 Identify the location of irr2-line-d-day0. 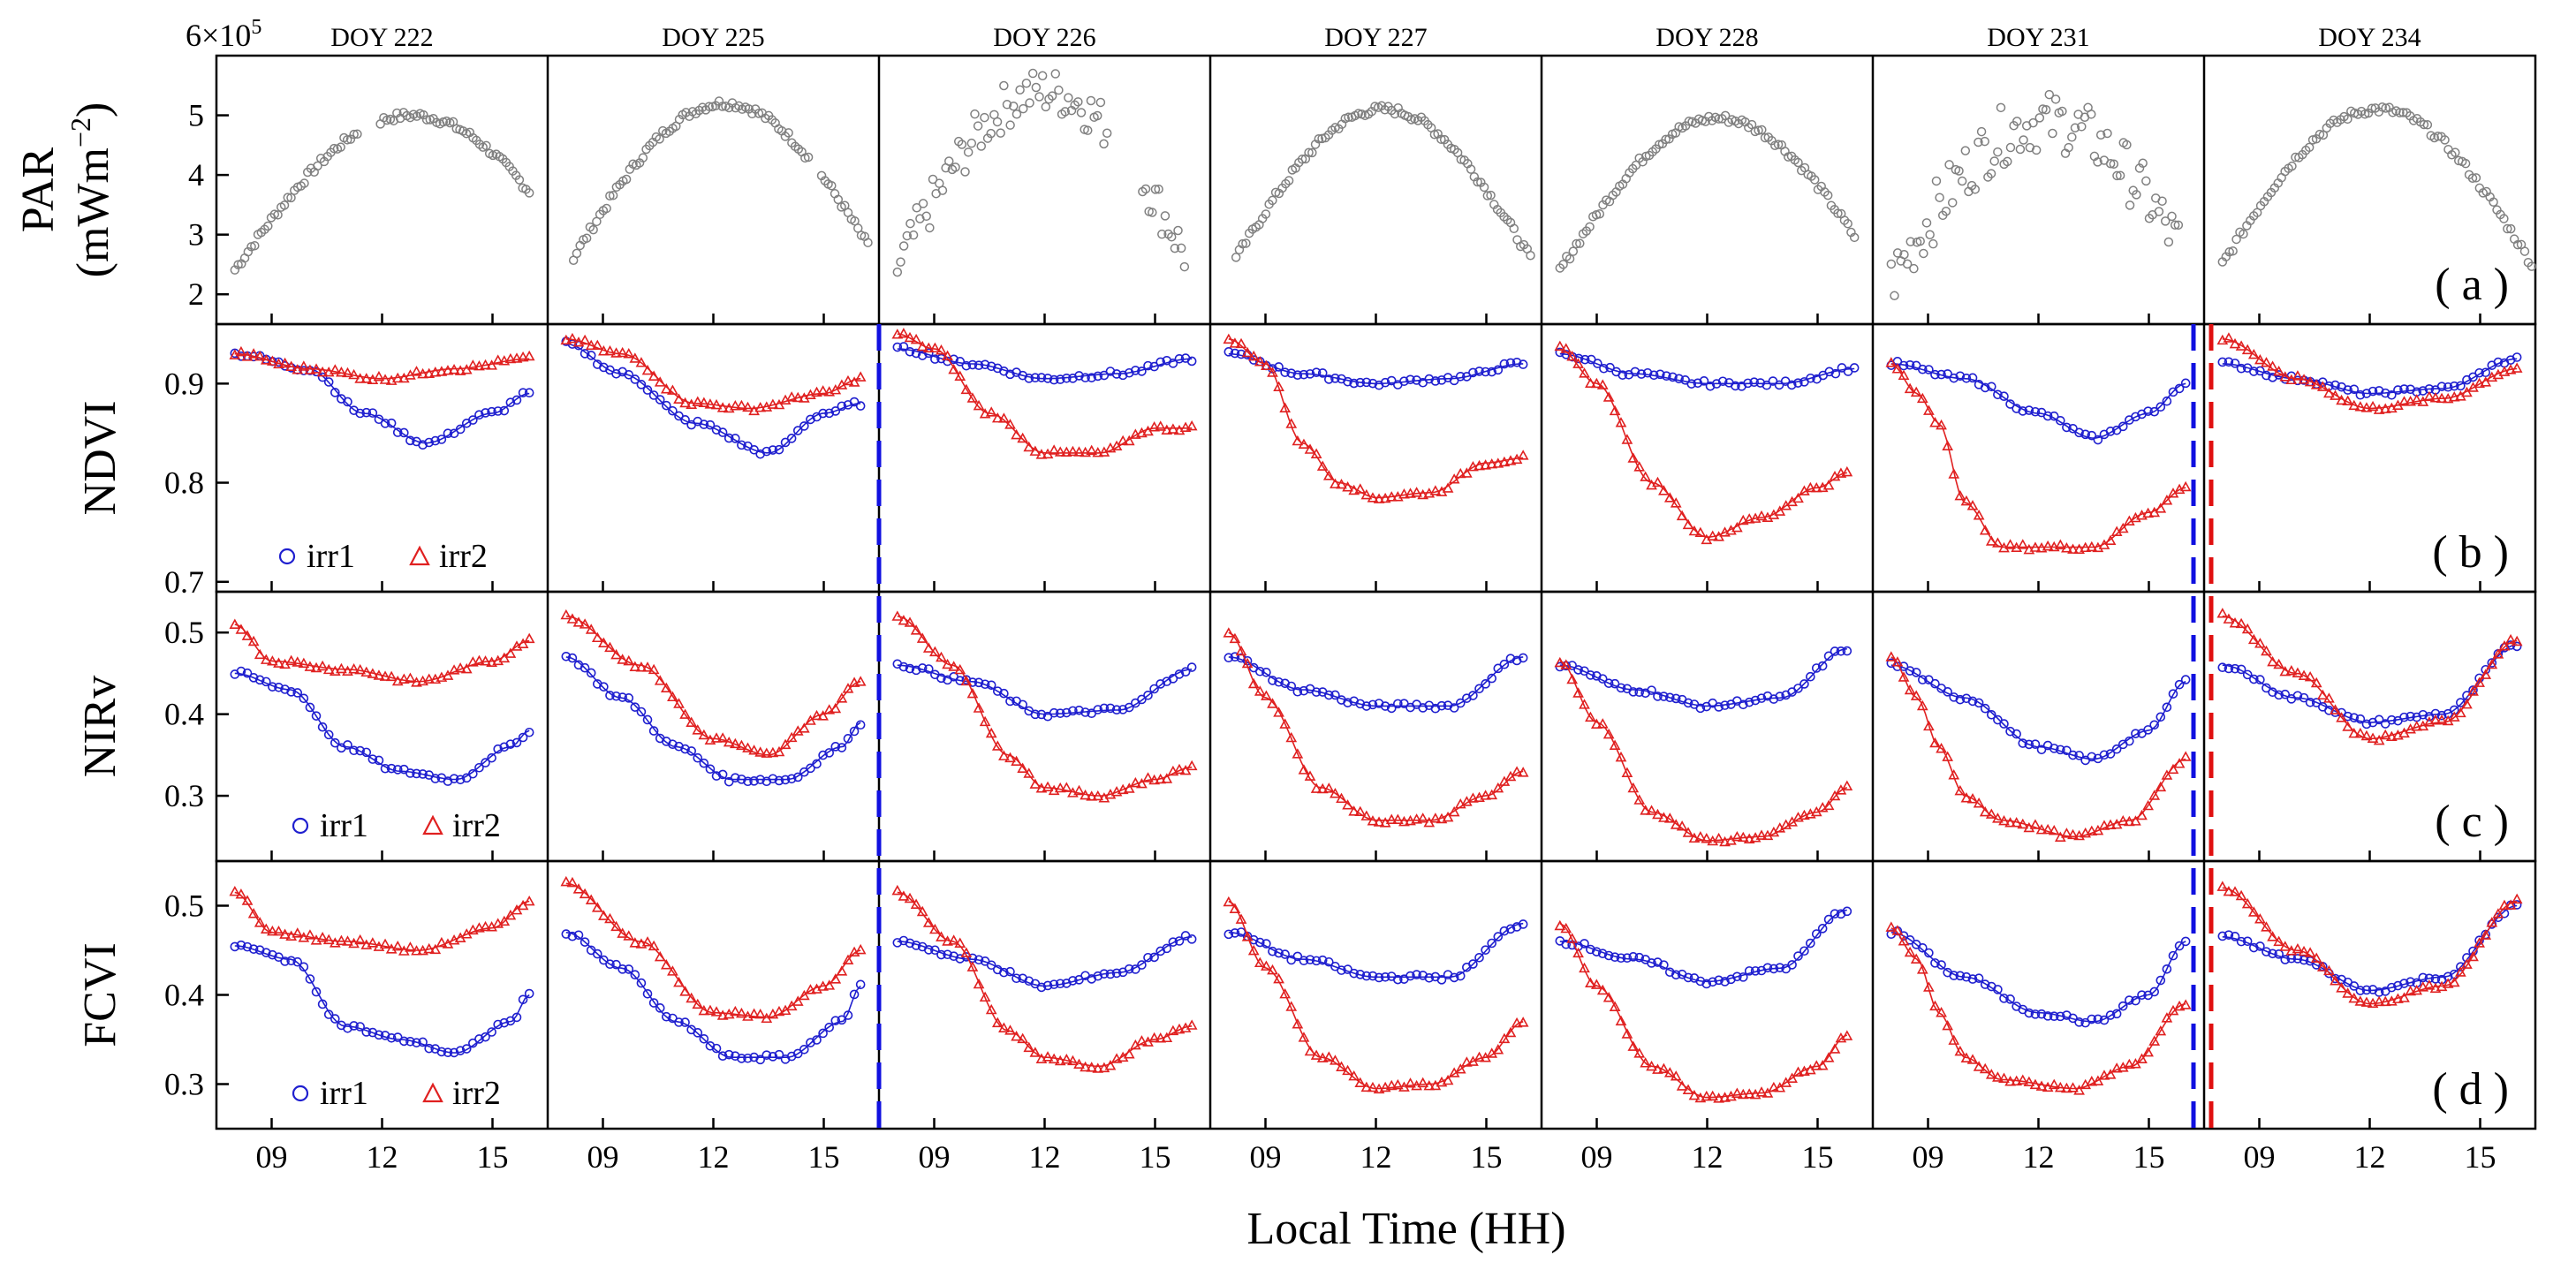
(382, 921).